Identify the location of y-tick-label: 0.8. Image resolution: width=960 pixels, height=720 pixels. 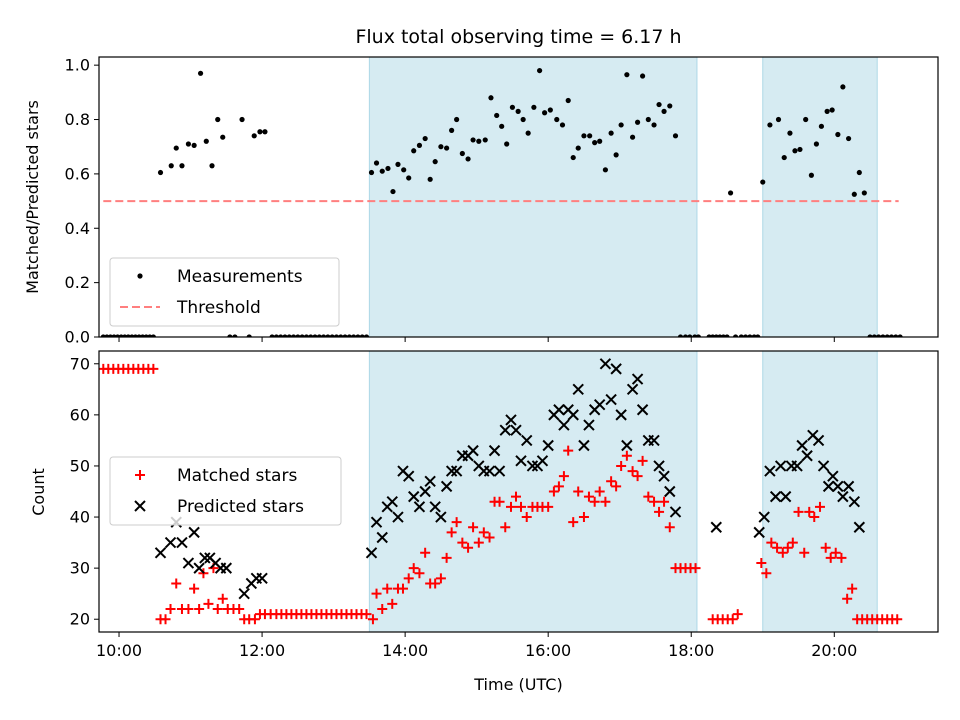
(77, 119).